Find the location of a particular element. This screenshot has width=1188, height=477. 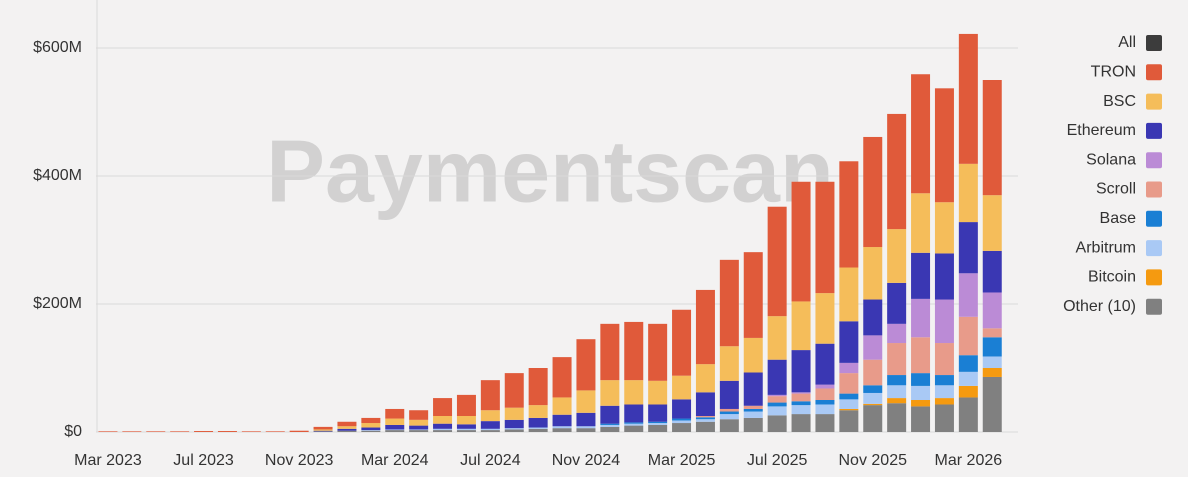

x-tick-label: Nov 2023 is located at coordinates (299, 460).